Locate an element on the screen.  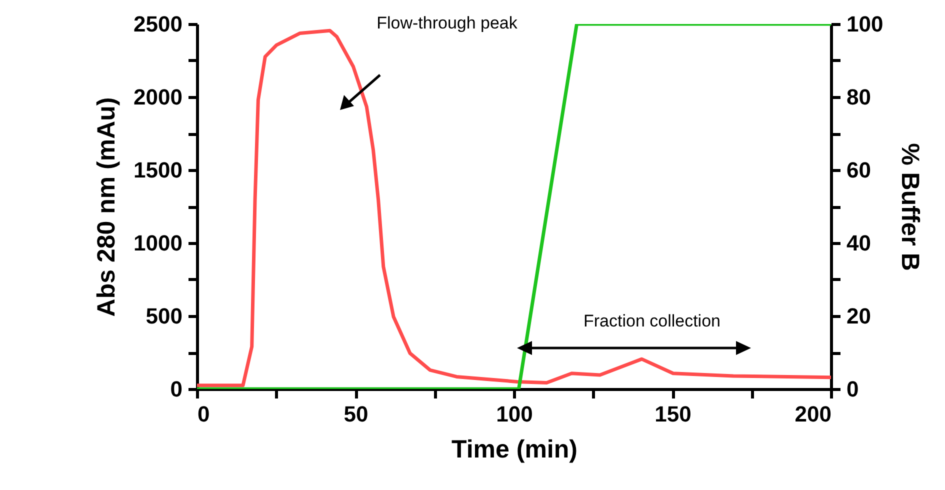
y2-tick-label: 40 is located at coordinates (858, 243).